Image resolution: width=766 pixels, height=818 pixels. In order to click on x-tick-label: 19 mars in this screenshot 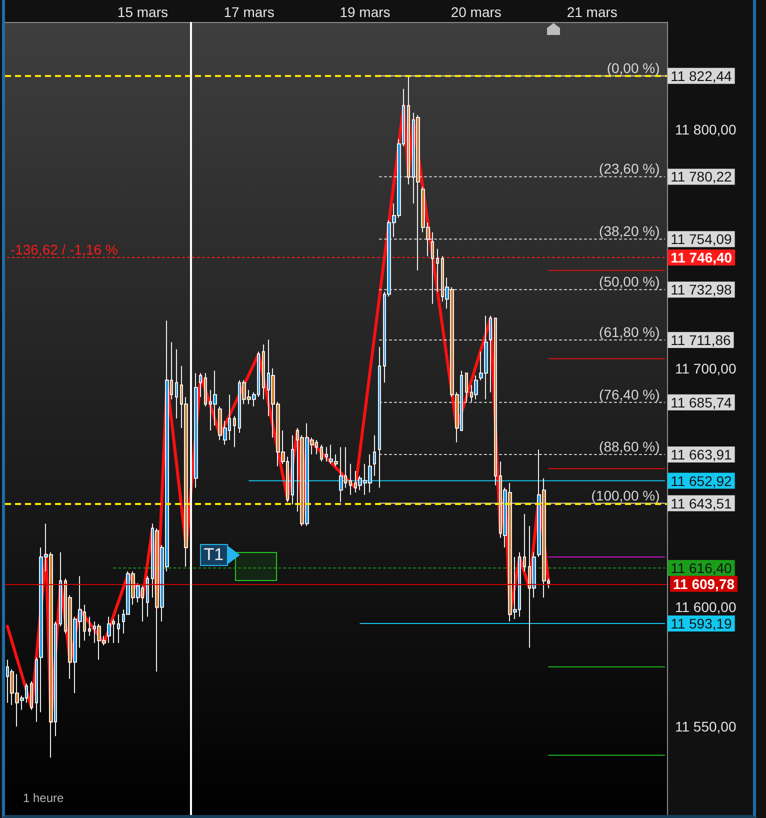, I will do `click(365, 12)`.